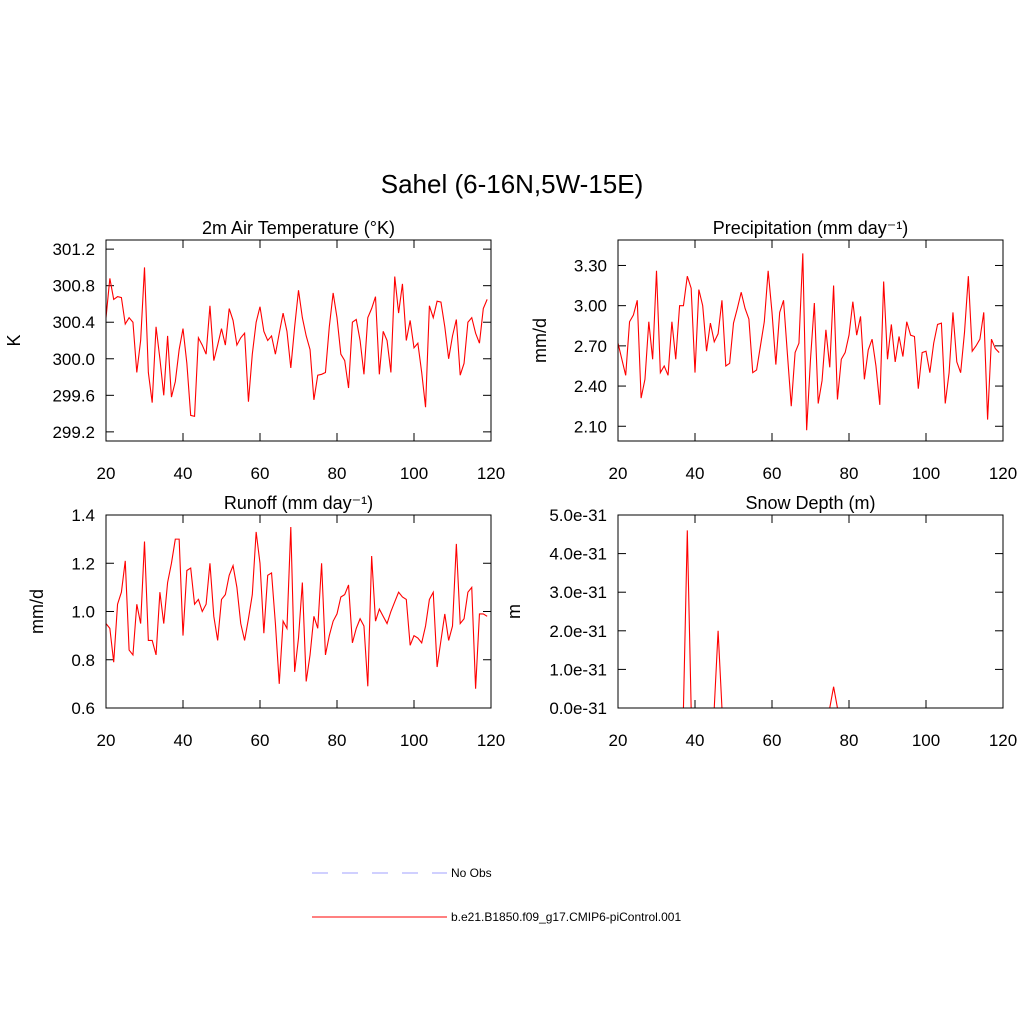  What do you see at coordinates (83, 660) in the screenshot?
I see `y-tick-label: 0.8` at bounding box center [83, 660].